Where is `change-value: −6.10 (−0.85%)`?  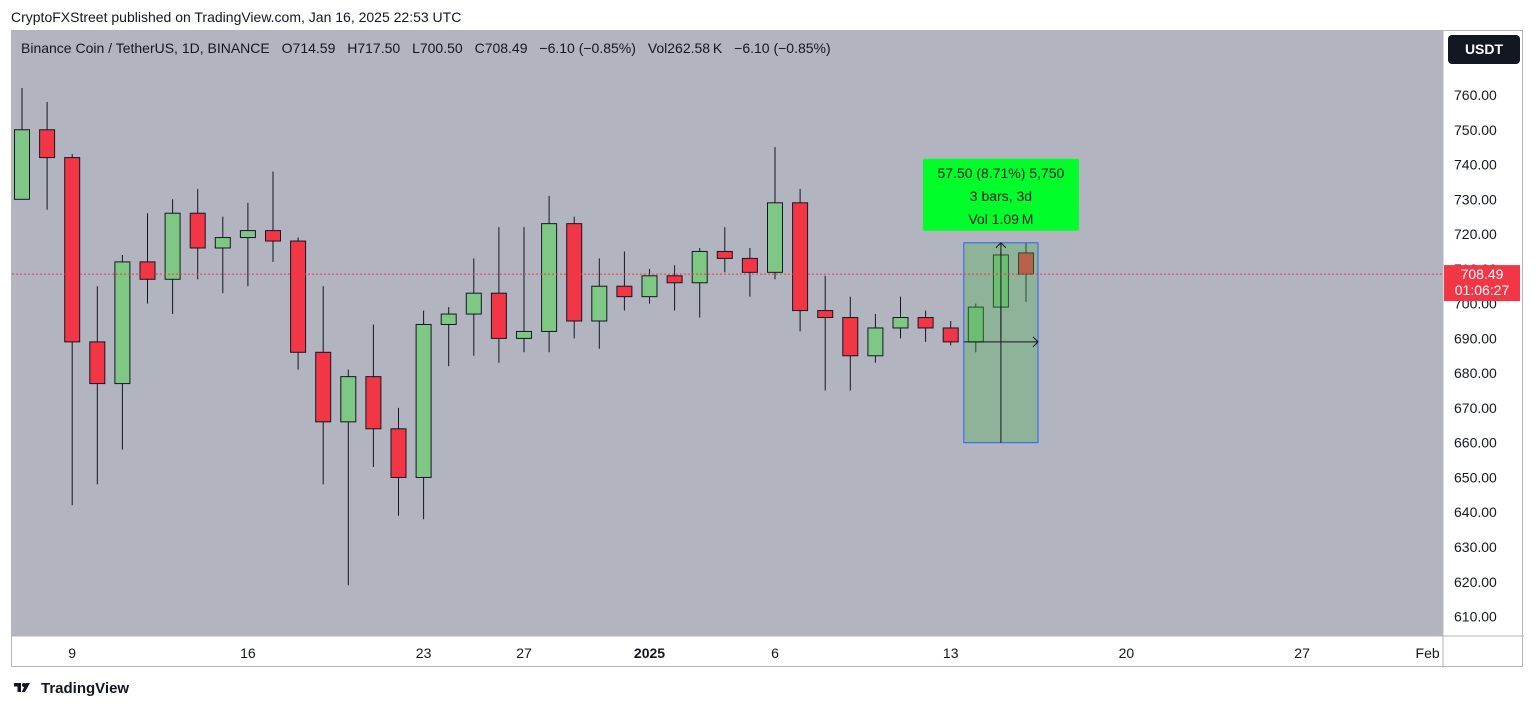
change-value: −6.10 (−0.85%) is located at coordinates (587, 48).